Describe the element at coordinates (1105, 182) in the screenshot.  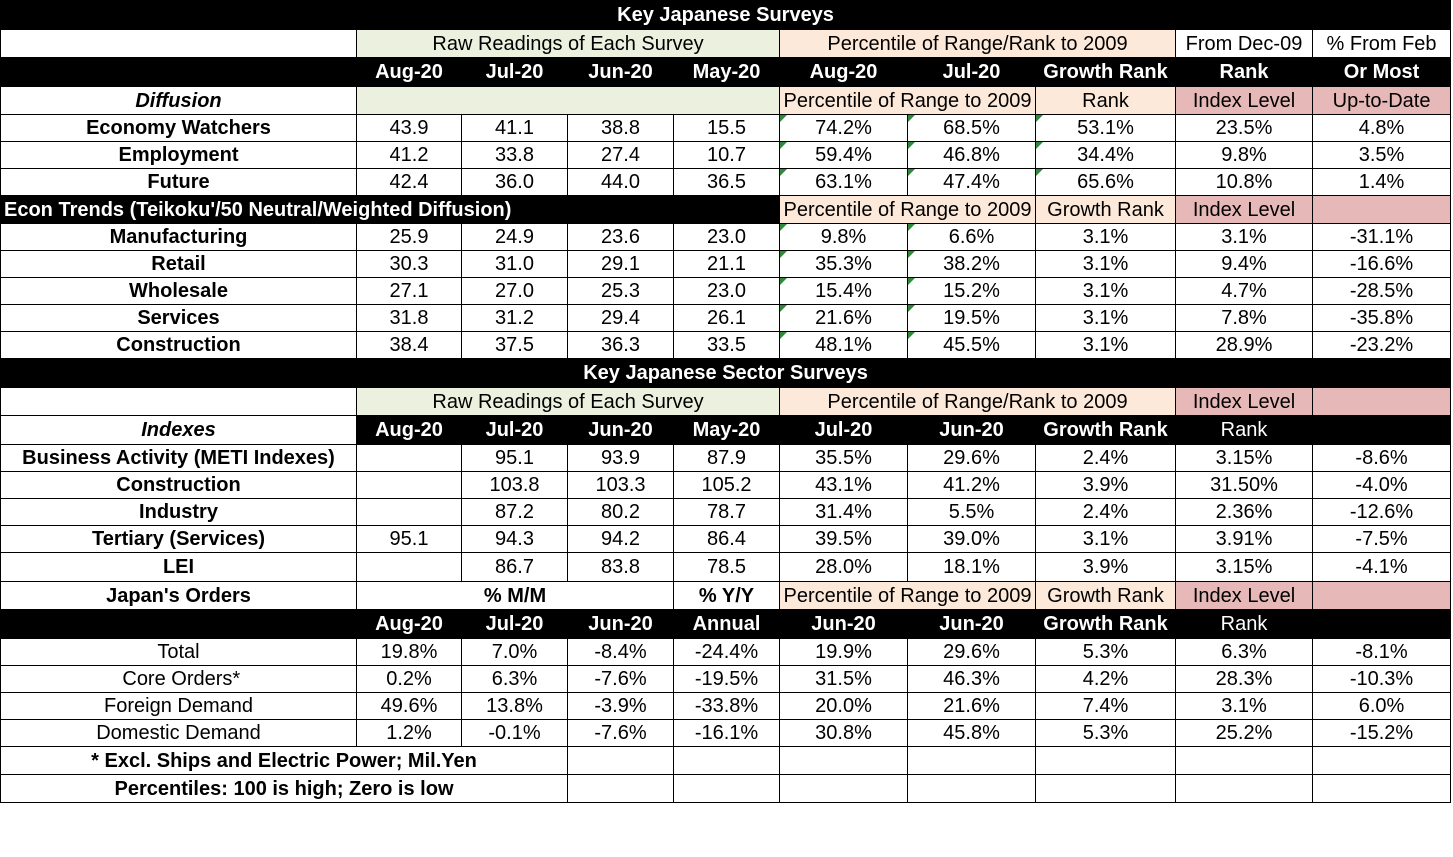
I see `value-cell: 65.6%` at that location.